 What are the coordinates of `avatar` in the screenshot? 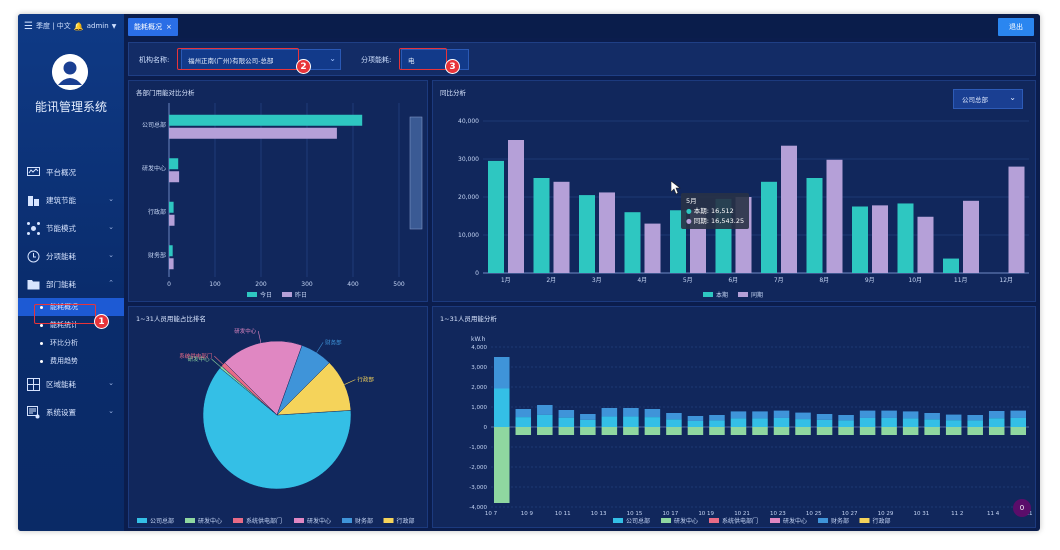 It's located at (70, 72).